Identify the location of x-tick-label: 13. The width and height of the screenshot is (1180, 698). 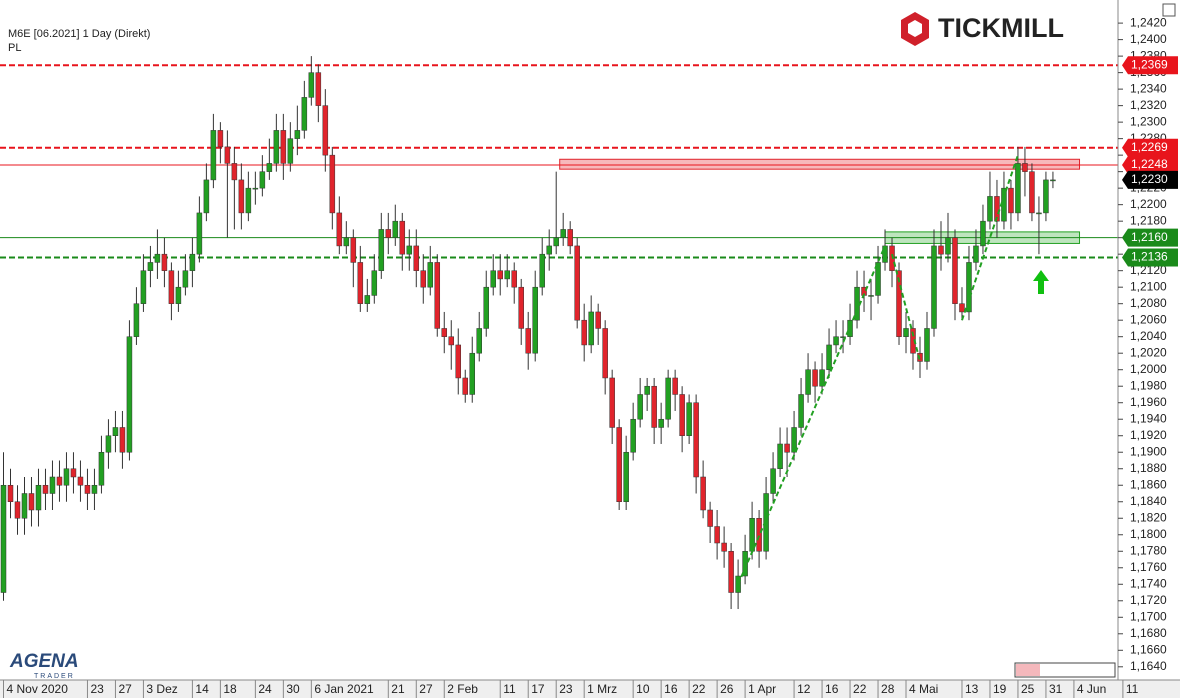
(972, 689).